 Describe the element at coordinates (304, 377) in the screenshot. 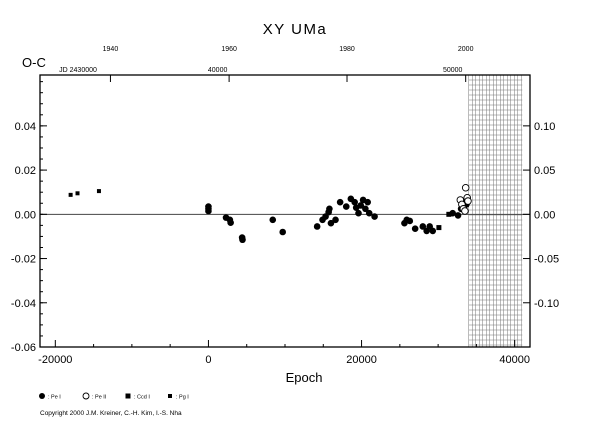

I see `x-axis-label: Epoch` at that location.